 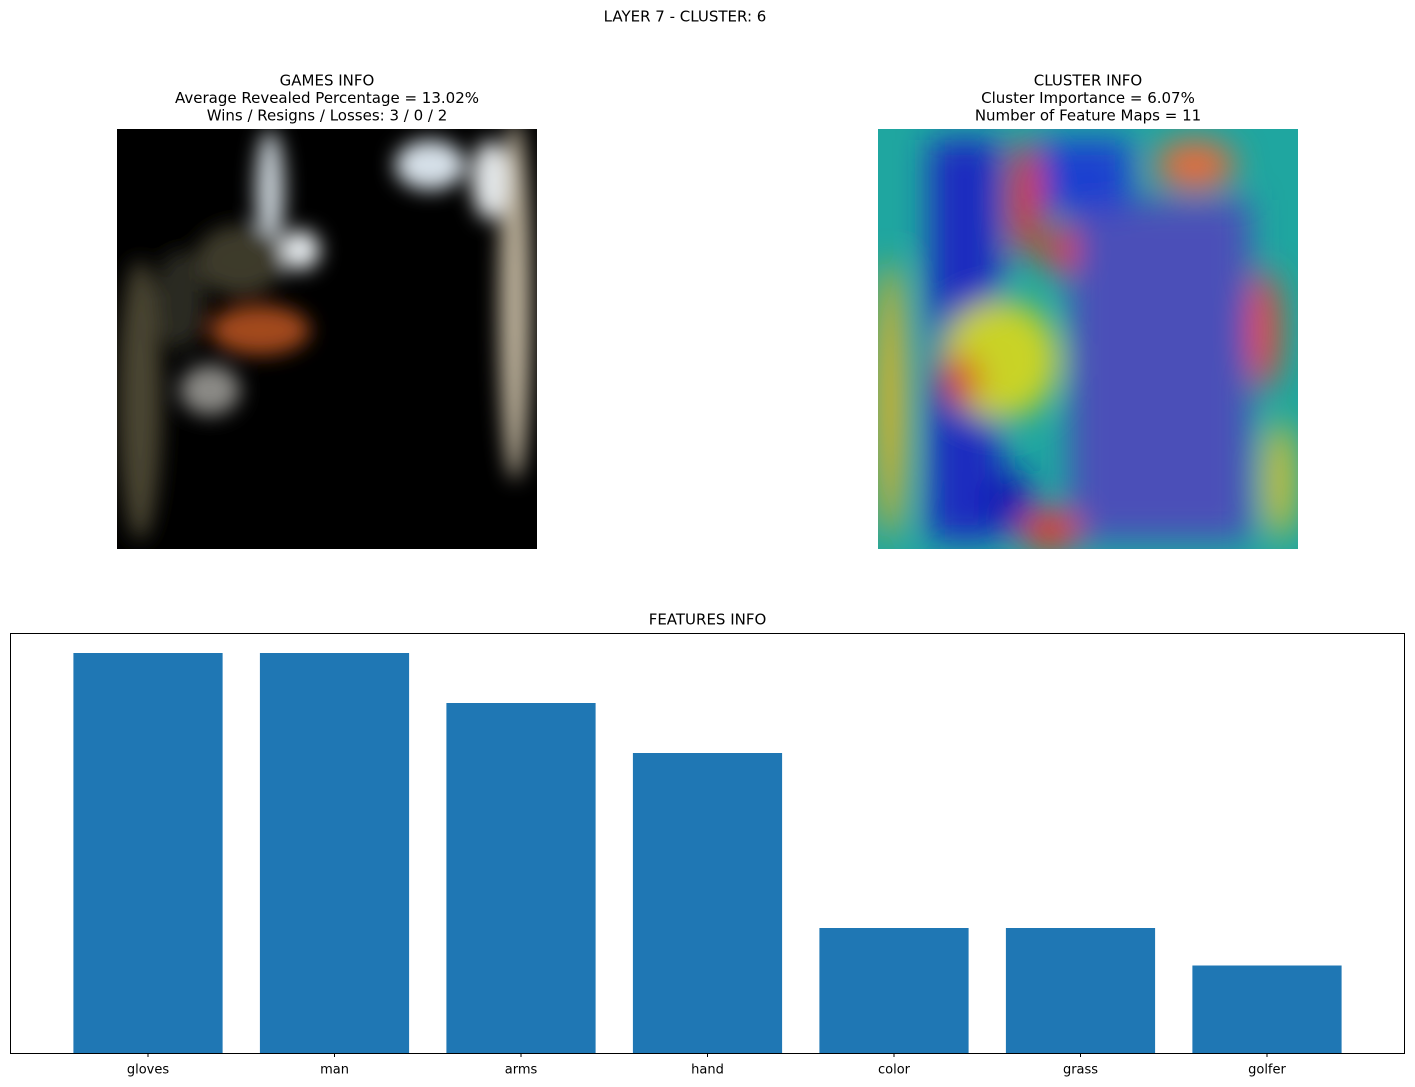 I want to click on x-tick-label: grass, so click(x=1080, y=1070).